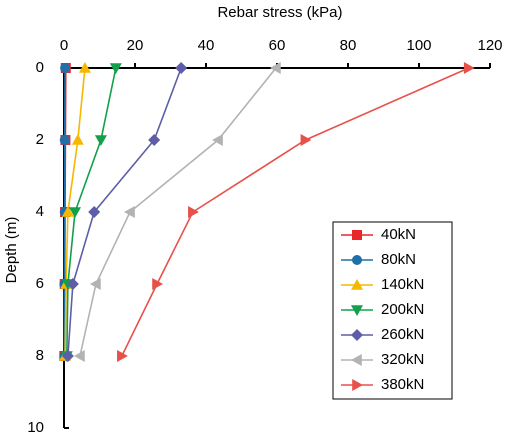 The width and height of the screenshot is (512, 434). What do you see at coordinates (40, 211) in the screenshot?
I see `y-tick-label: 4` at bounding box center [40, 211].